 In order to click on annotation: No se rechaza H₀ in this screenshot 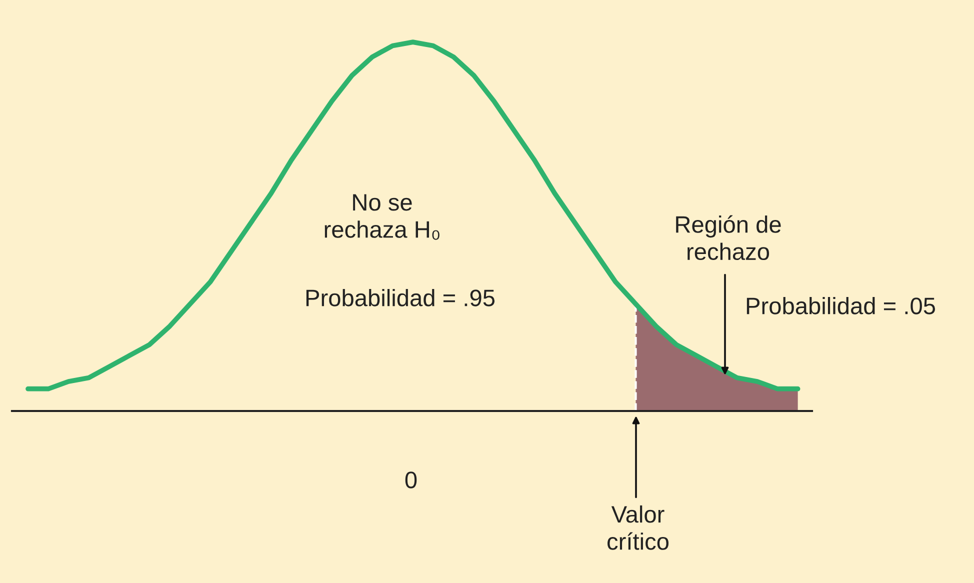, I will do `click(382, 217)`.